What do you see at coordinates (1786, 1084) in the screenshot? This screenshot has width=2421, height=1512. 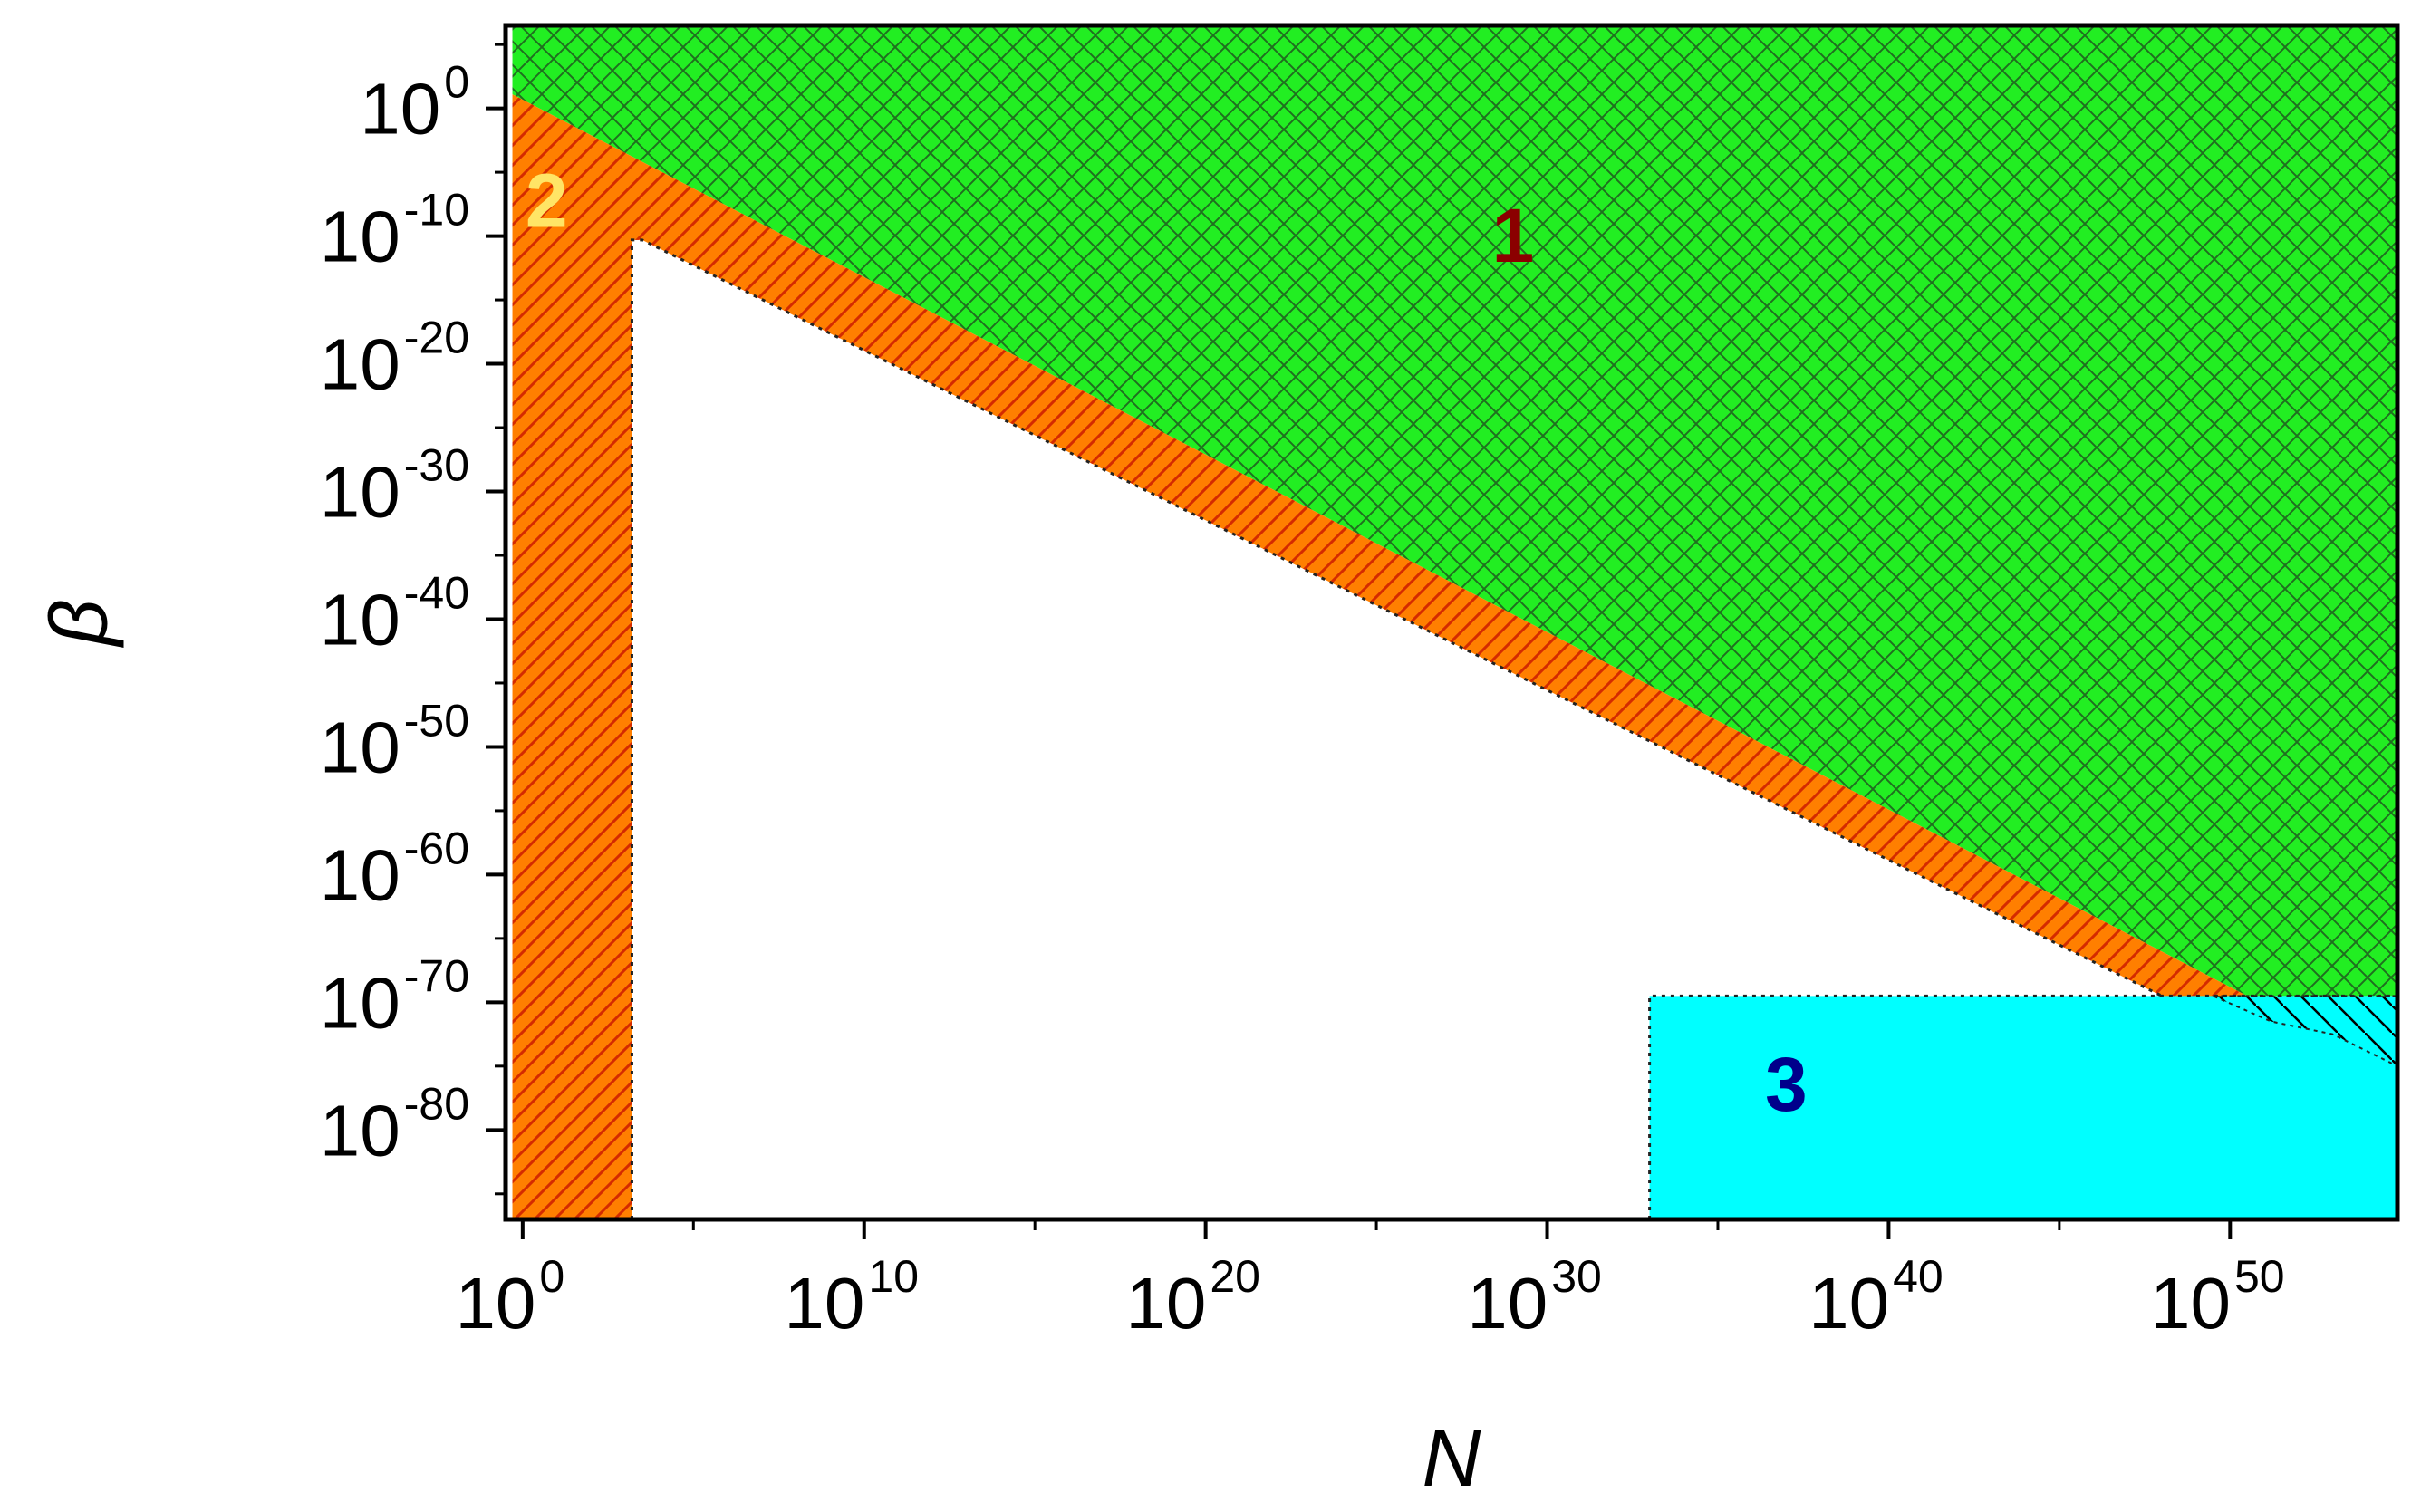 I see `region-label-3: 3` at bounding box center [1786, 1084].